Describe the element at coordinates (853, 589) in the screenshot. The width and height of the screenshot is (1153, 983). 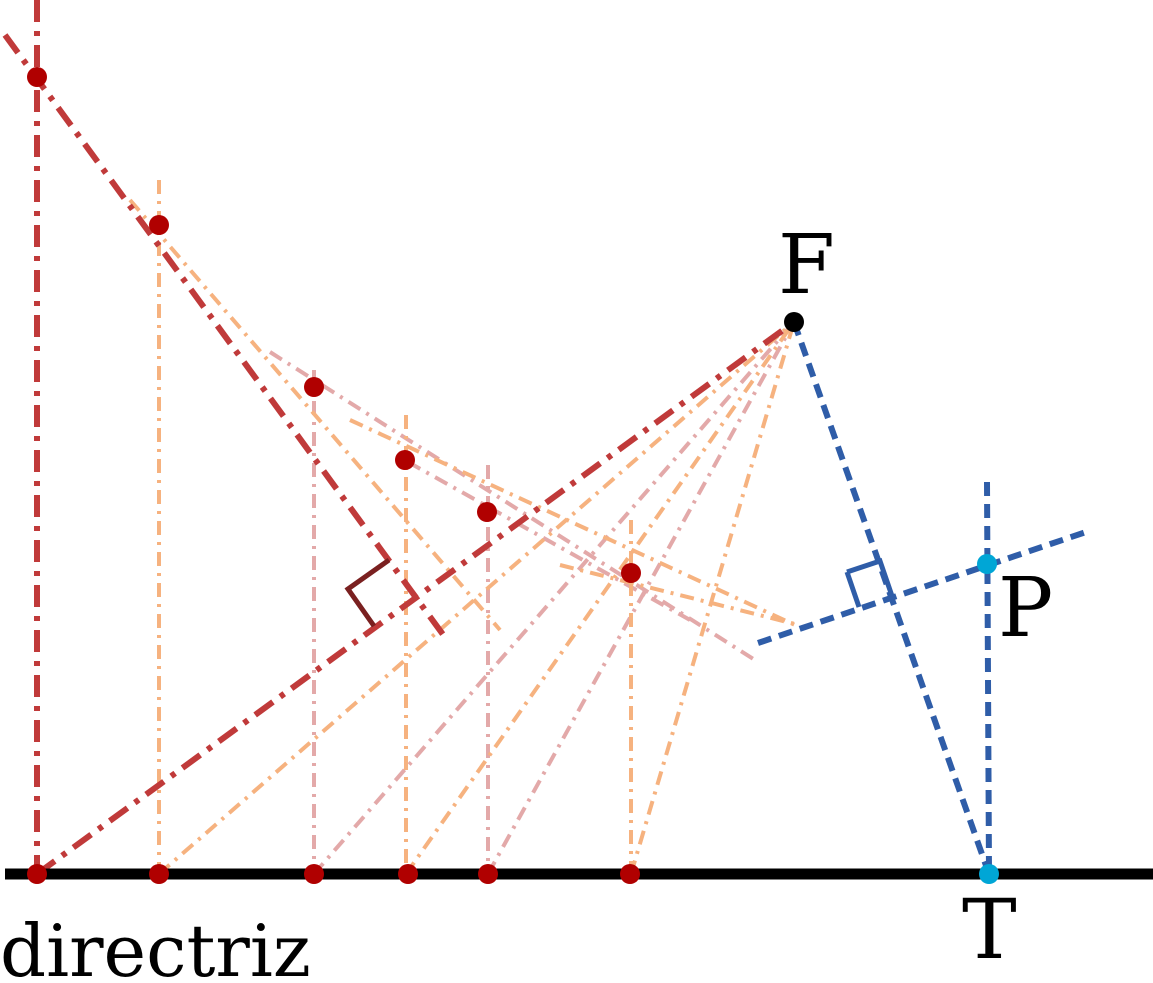
I see `right-angle-mark-blue-tick` at that location.